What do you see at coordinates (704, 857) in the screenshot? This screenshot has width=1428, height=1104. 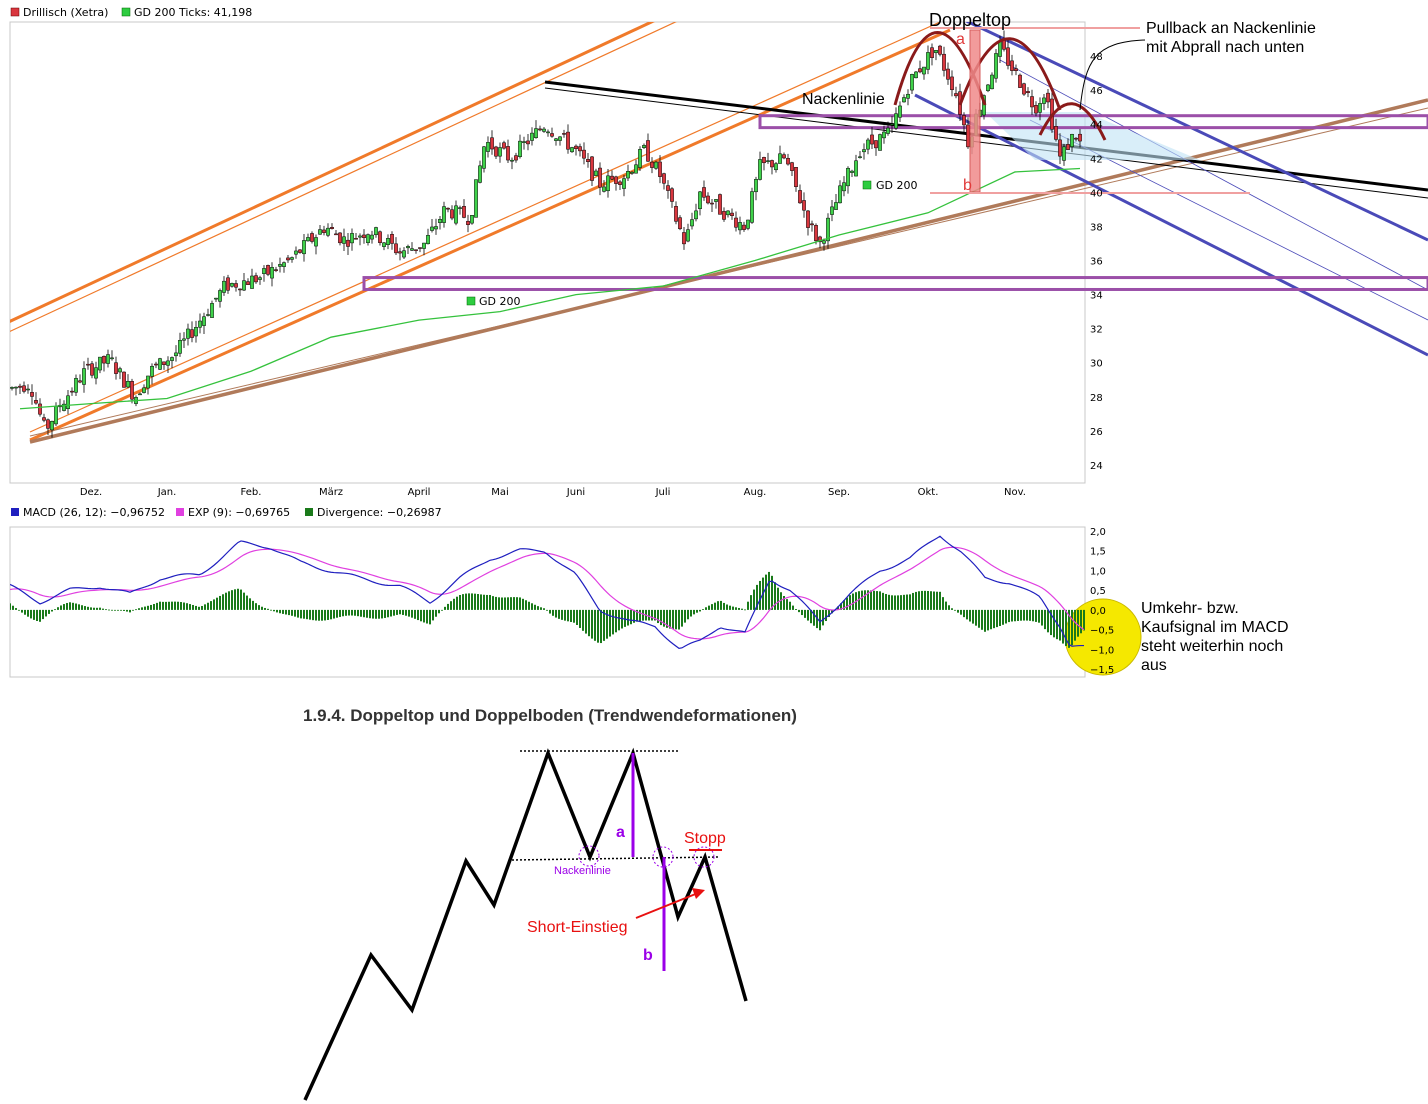 I see `diagram-circle-pullback` at bounding box center [704, 857].